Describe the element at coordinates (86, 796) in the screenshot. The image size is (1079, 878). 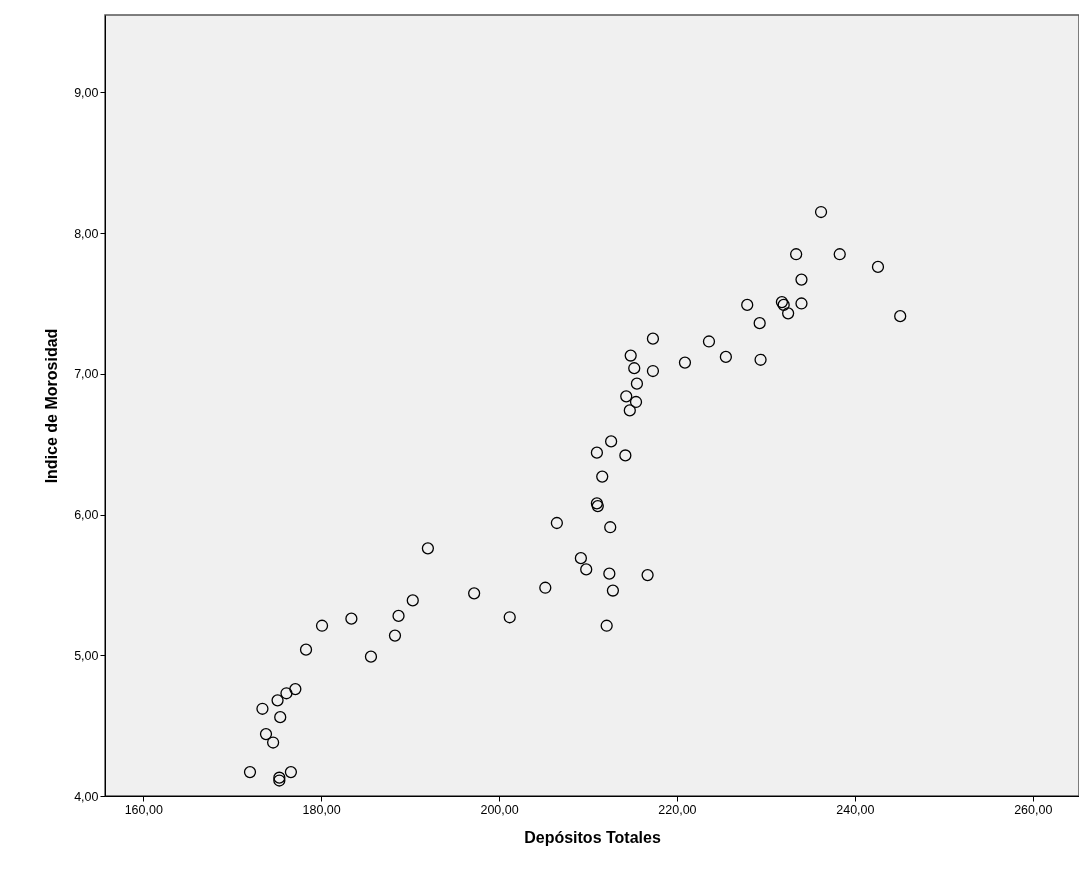
I see `y-tick-label: 4,00` at that location.